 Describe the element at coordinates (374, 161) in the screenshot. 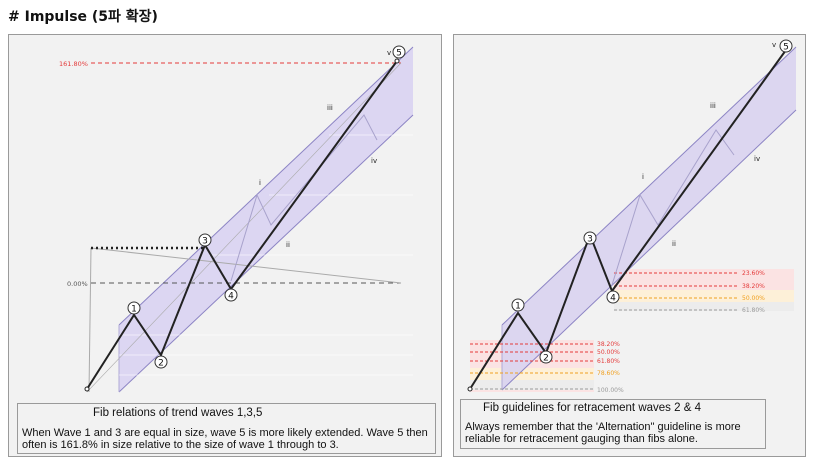

I see `subwave-iv-label: iv` at that location.